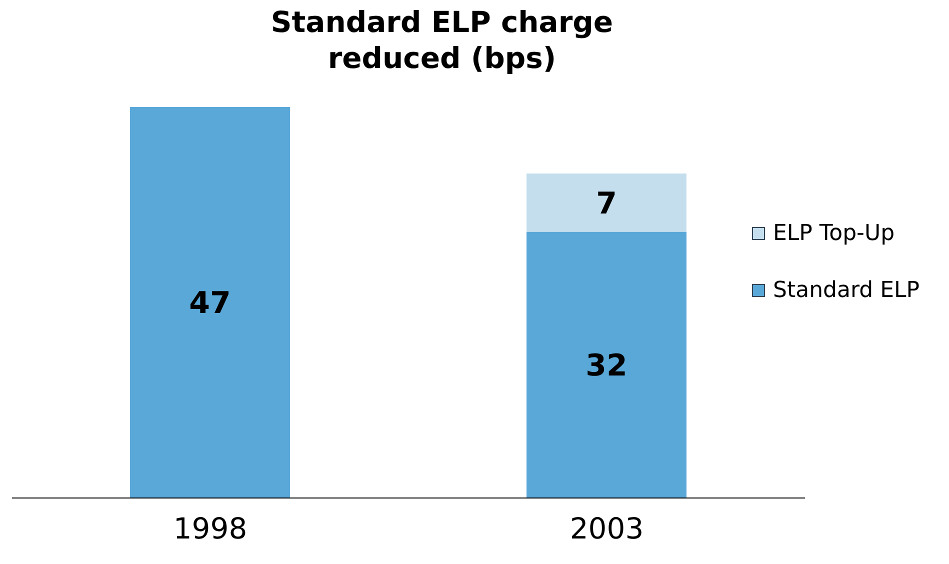  What do you see at coordinates (606, 204) in the screenshot?
I see `data-label: 7` at bounding box center [606, 204].